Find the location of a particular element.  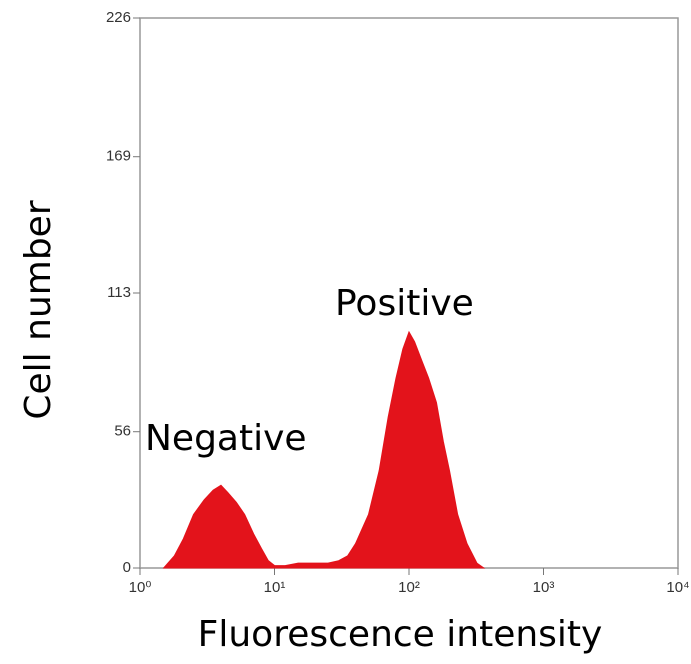

y-tick-label: 0 is located at coordinates (127, 567).